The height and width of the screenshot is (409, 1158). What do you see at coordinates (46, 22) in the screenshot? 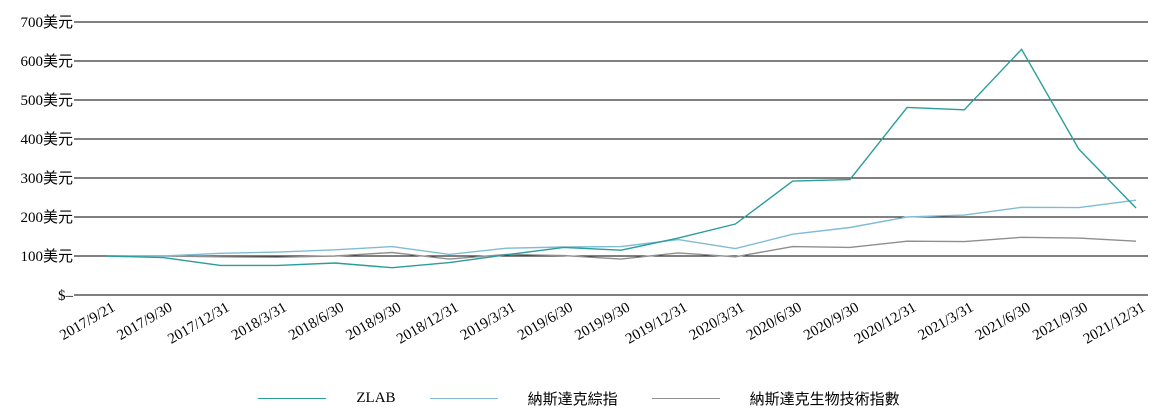
I see `y-tick-label: 700美元` at bounding box center [46, 22].